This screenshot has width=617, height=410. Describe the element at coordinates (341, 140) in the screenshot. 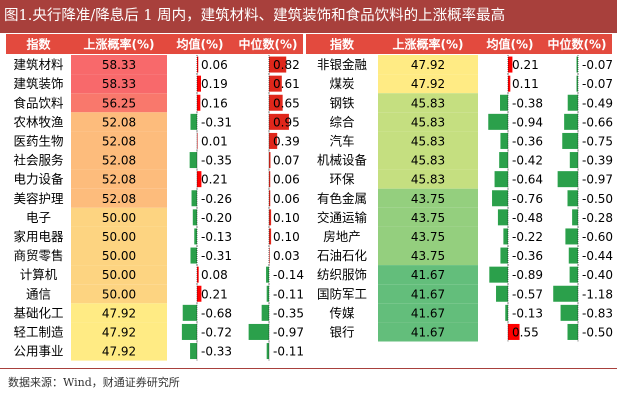

I see `row-name: 汽车` at that location.